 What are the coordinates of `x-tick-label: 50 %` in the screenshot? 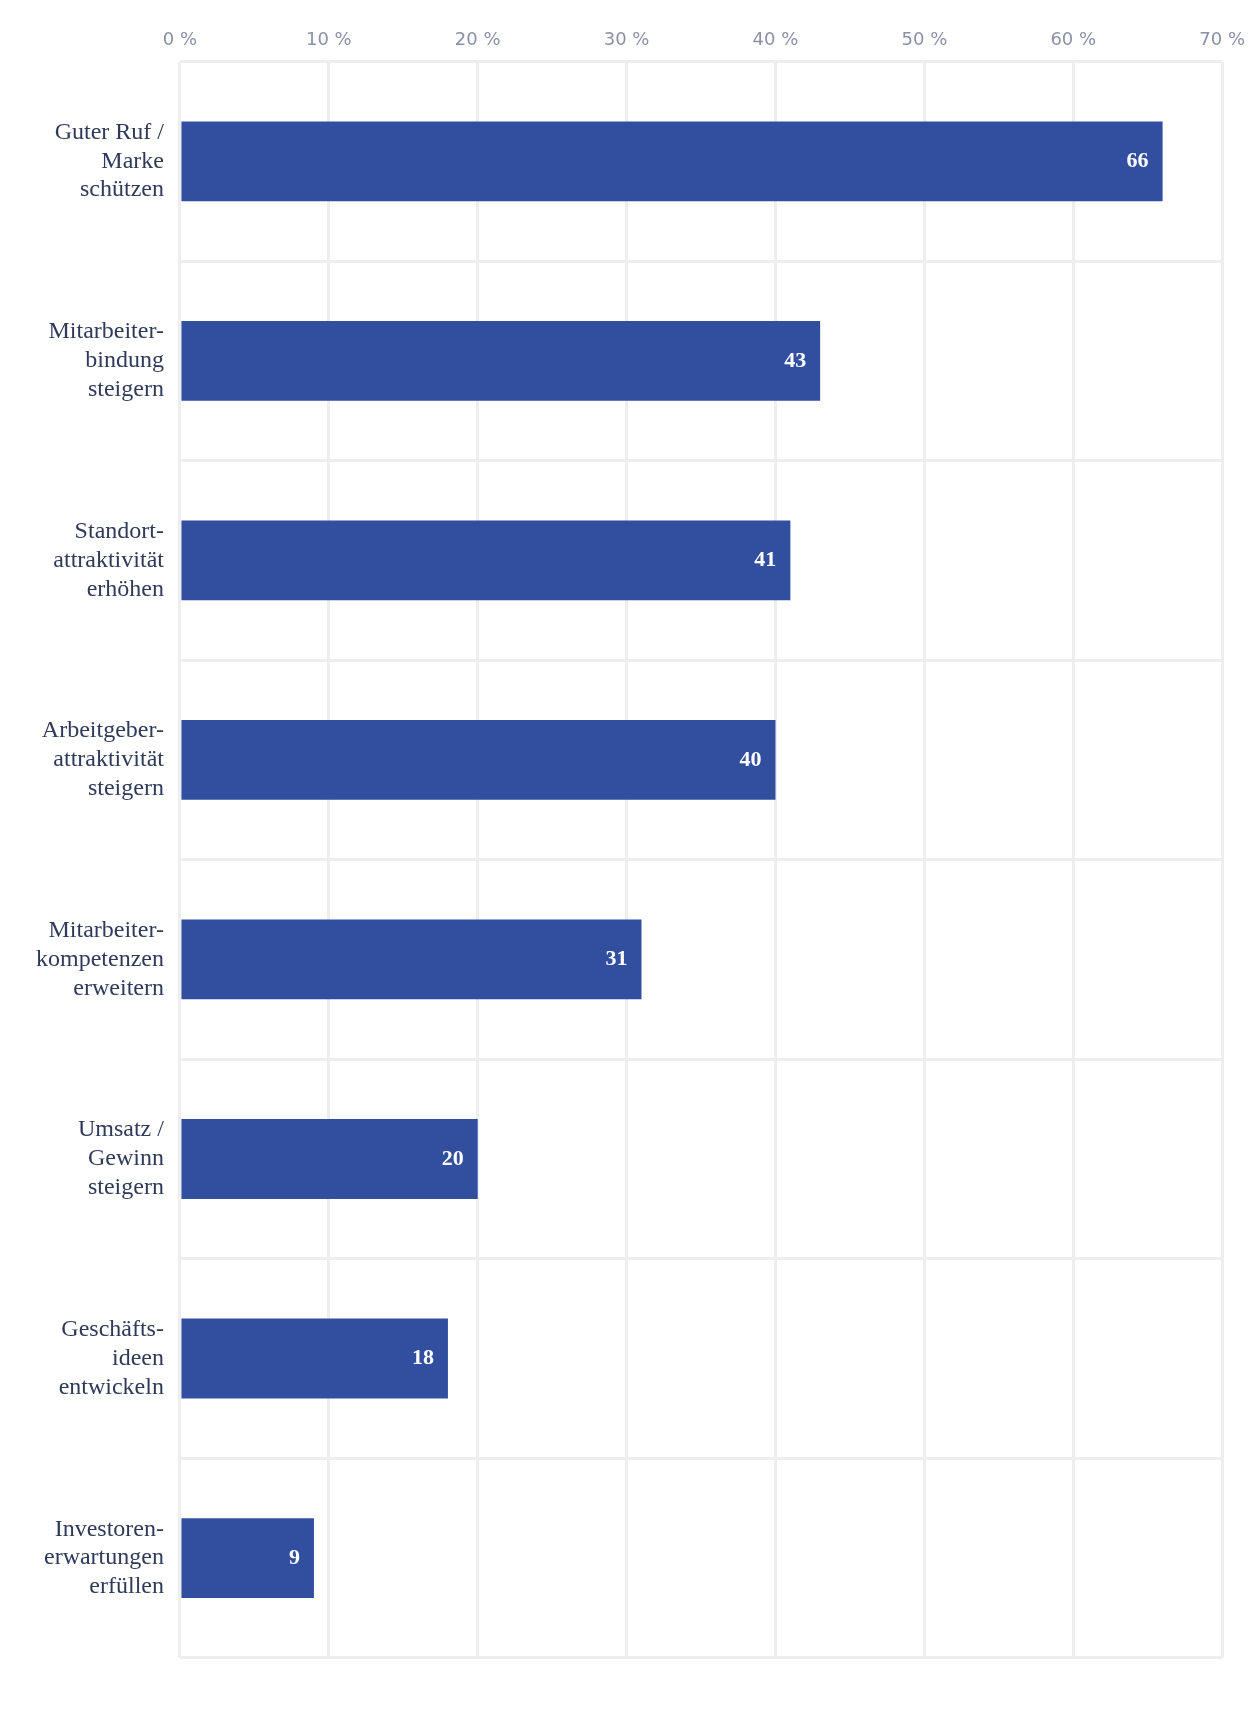 It's located at (924, 39).